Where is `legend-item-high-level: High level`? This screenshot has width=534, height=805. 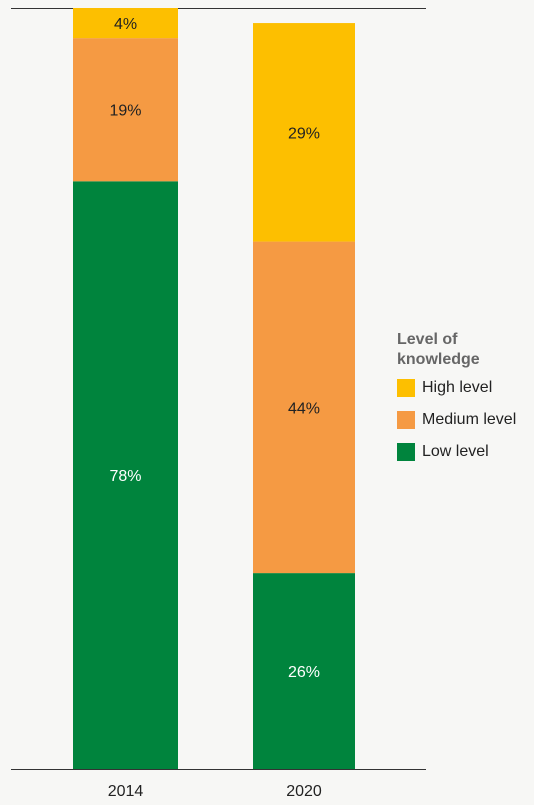 legend-item-high-level: High level is located at coordinates (465, 388).